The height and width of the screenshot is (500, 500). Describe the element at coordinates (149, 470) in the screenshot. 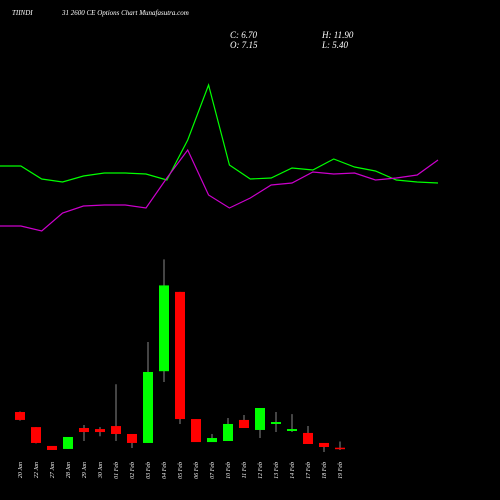

I see `x-tick-label: 03 Feb` at that location.